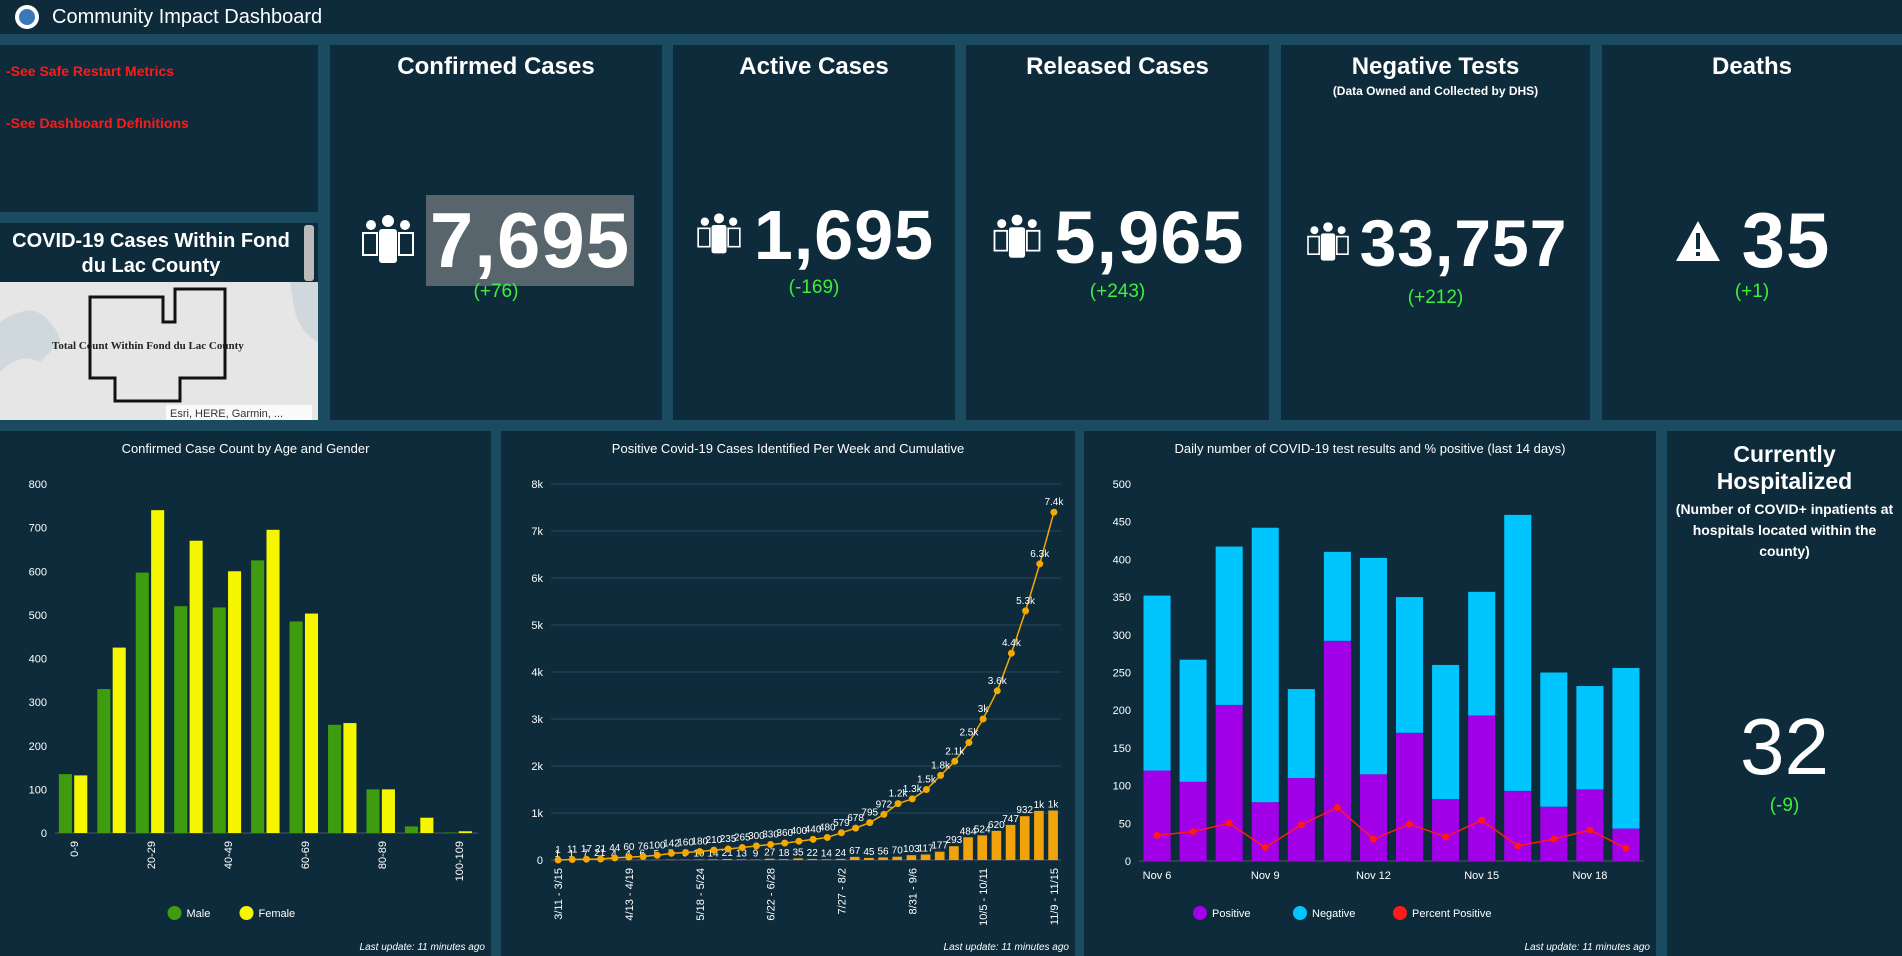  What do you see at coordinates (309, 253) in the screenshot?
I see `scrollbar` at bounding box center [309, 253].